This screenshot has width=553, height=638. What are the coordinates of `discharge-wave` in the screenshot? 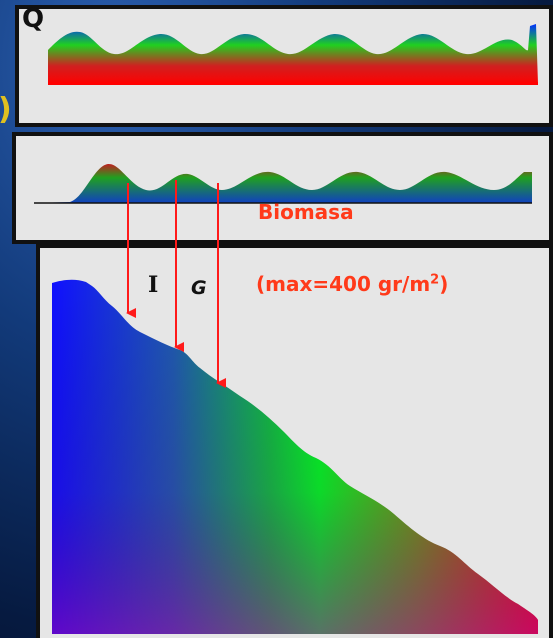 It's located at (293, 54).